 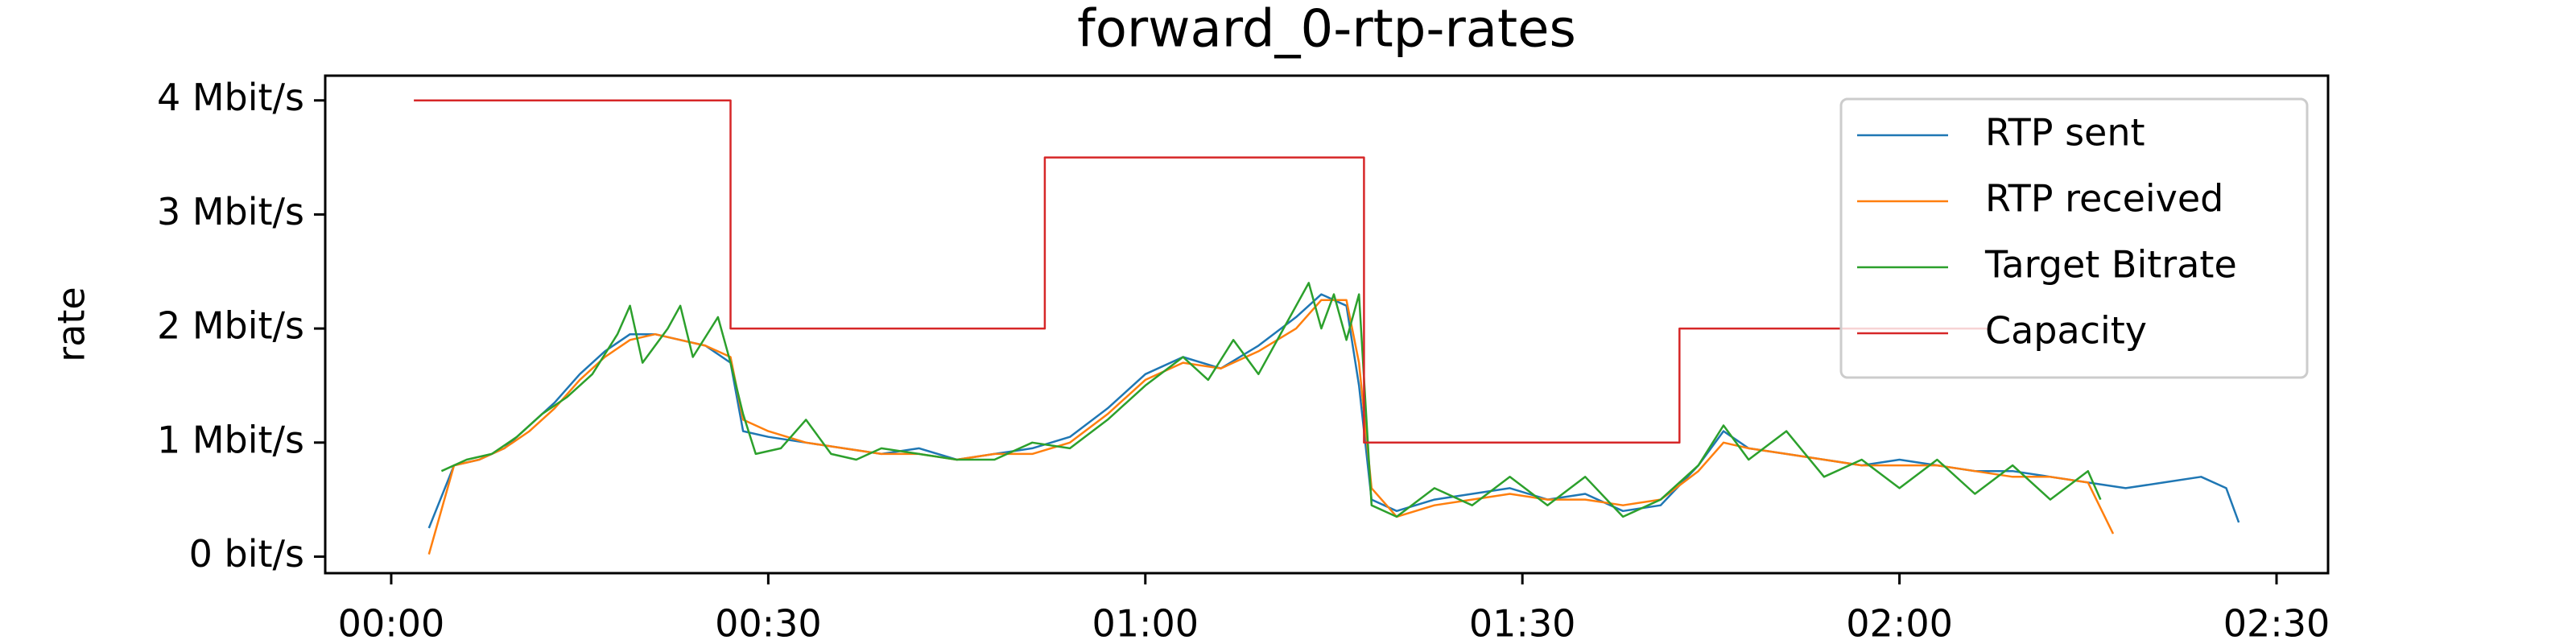 I want to click on y-tick-label: 3 Mbit/s, so click(x=231, y=211).